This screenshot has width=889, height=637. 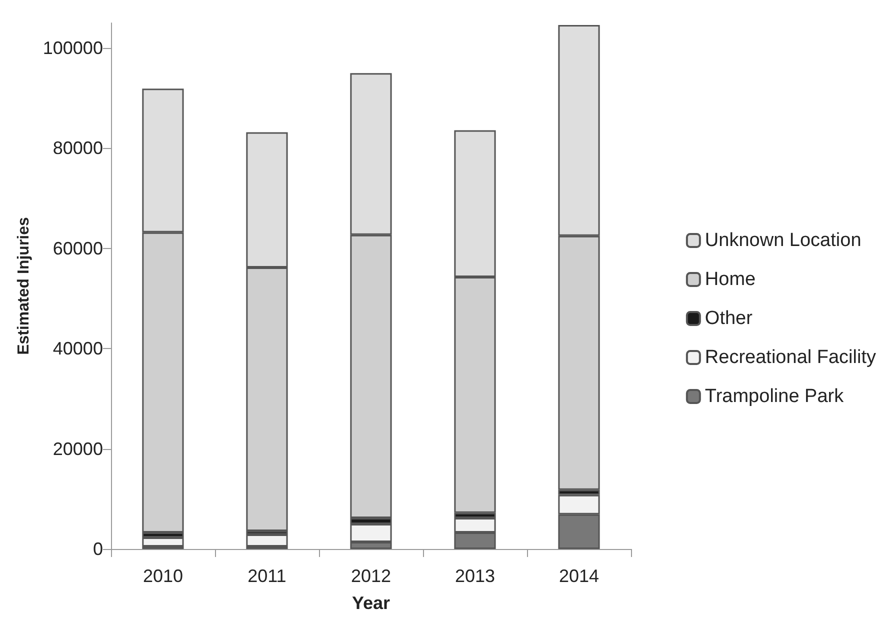 I want to click on x-tick-label: 2012, so click(x=371, y=576).